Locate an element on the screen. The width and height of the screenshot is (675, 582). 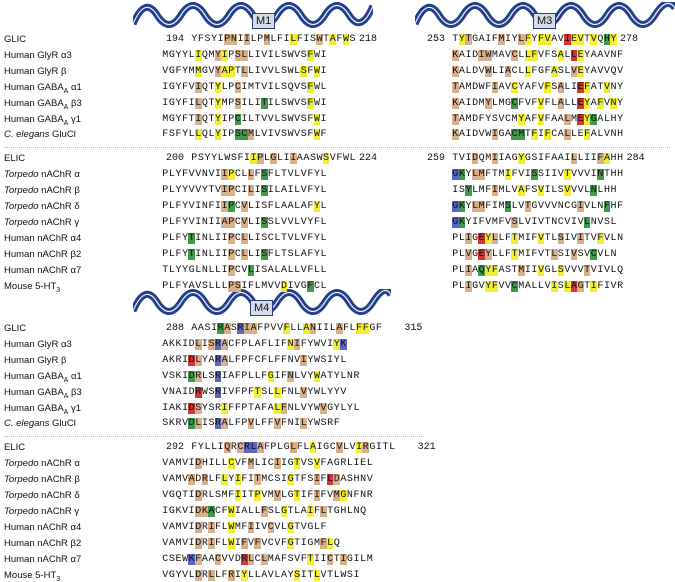
residue: K is located at coordinates (172, 360).